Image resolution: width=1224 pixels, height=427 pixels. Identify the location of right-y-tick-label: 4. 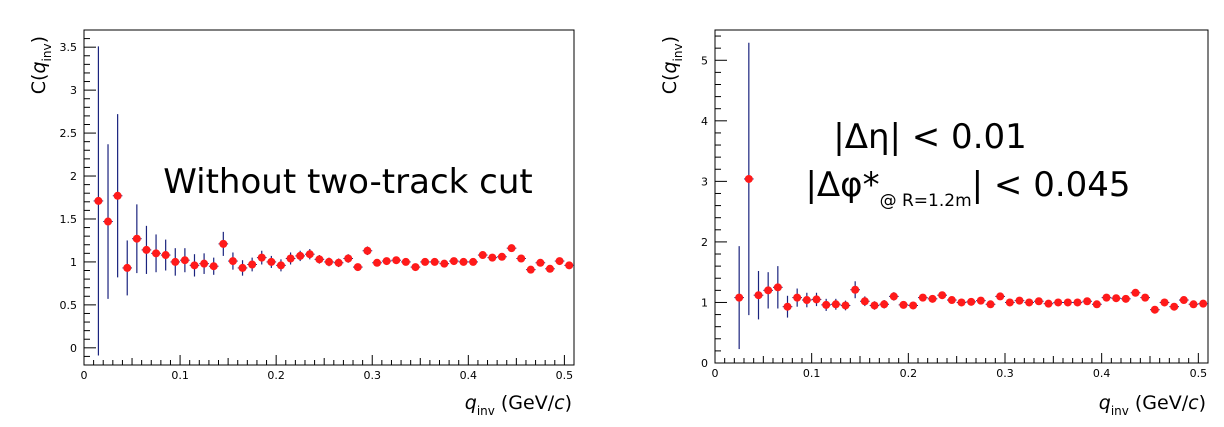
(704, 121).